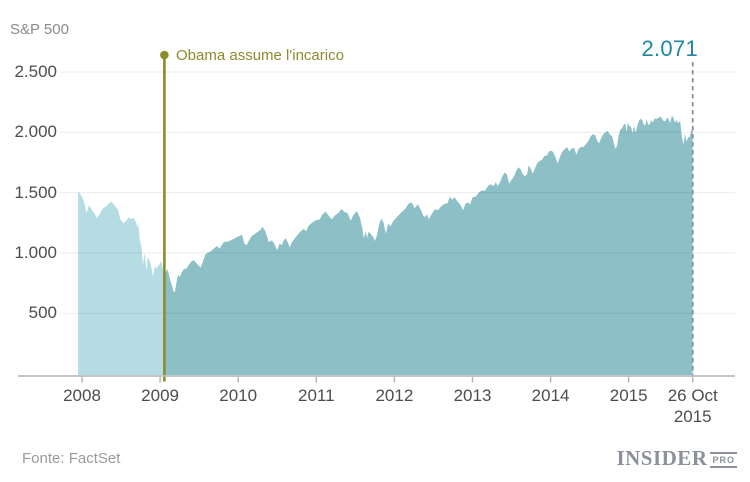 This screenshot has height=482, width=750. I want to click on x-tick-label-line1: 2014, so click(550, 395).